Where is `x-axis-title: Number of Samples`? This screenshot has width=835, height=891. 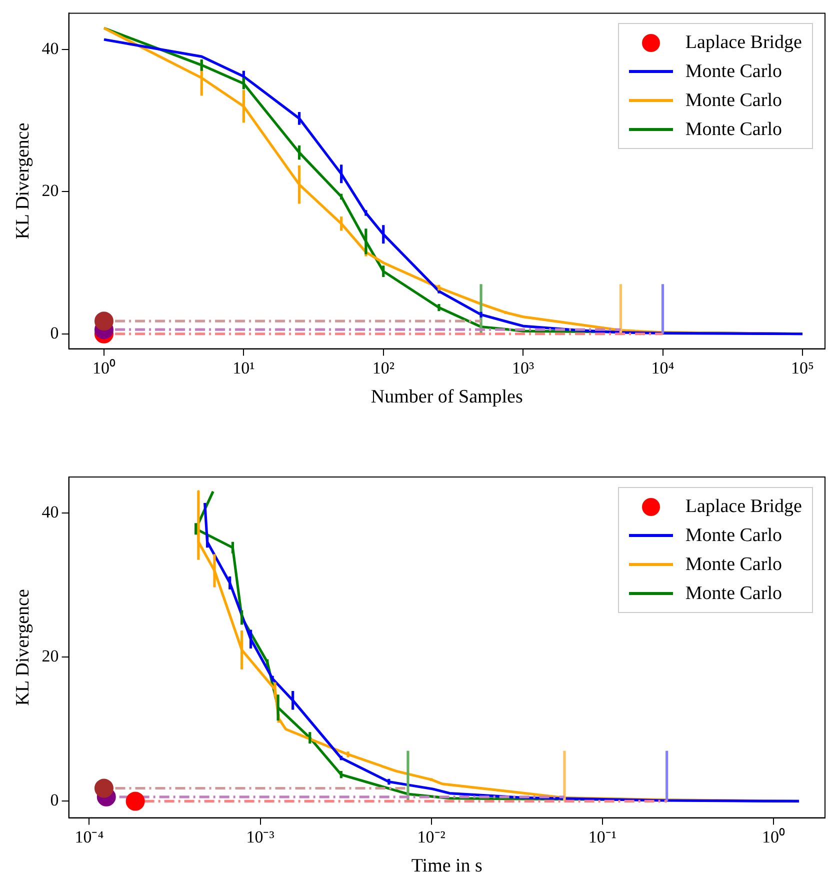
x-axis-title: Number of Samples is located at coordinates (446, 397).